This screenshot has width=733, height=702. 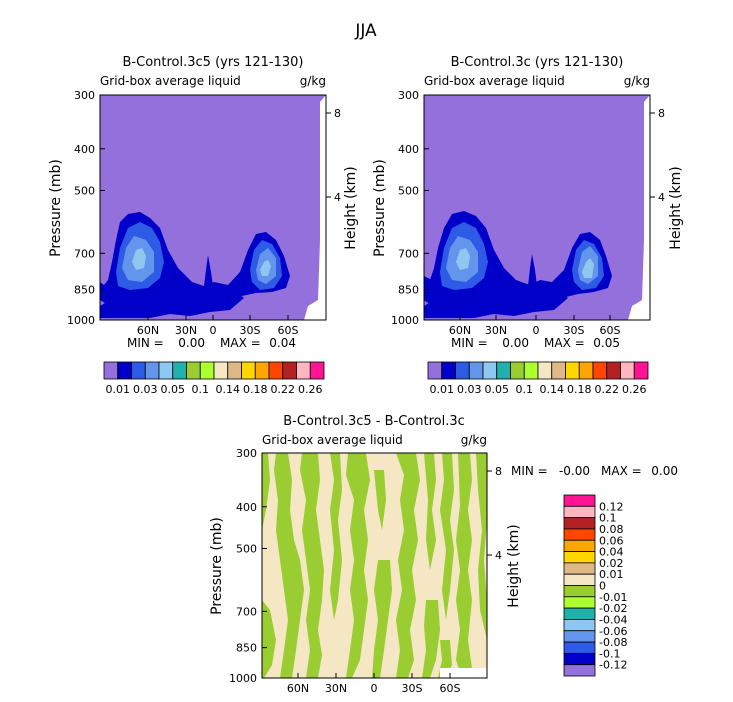 I want to click on colorbar-label: 0.08, so click(x=611, y=529).